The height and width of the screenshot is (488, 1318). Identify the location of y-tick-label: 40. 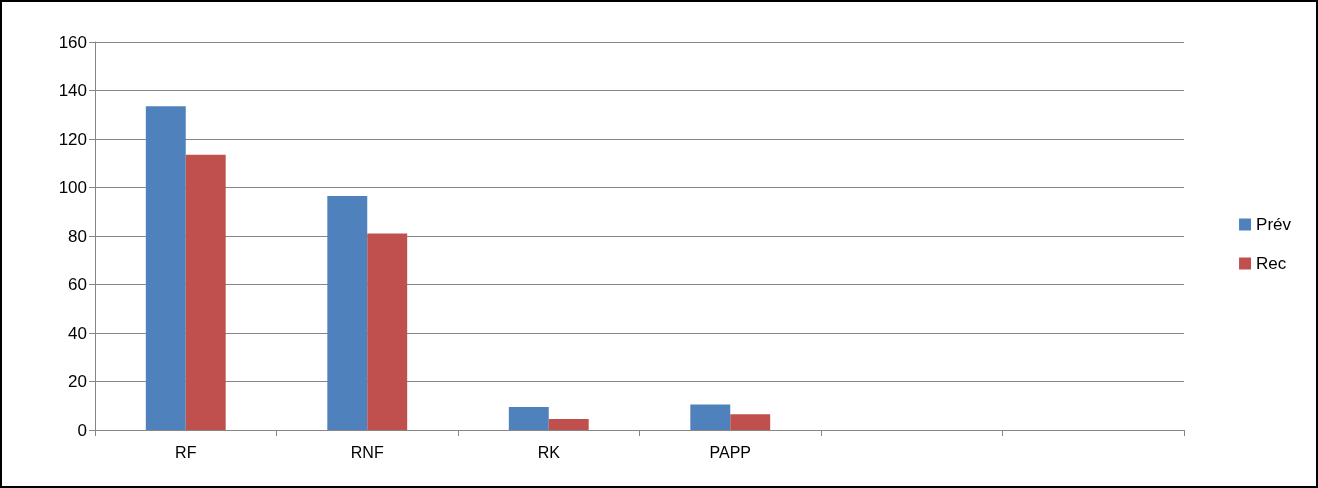
(77, 333).